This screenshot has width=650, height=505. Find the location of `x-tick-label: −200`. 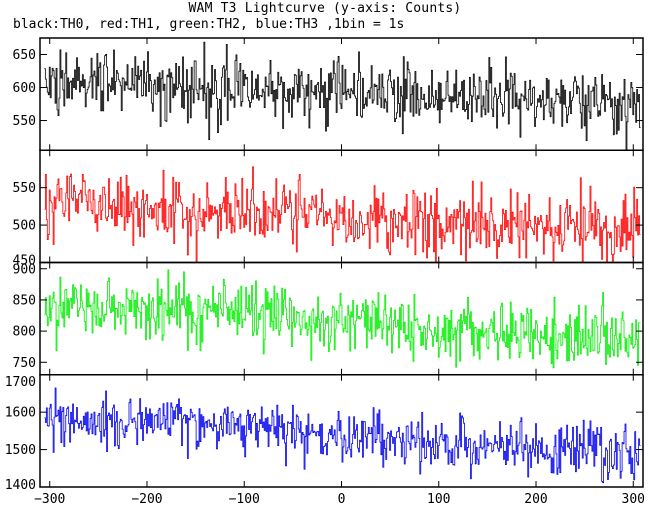

x-tick-label: −200 is located at coordinates (146, 498).